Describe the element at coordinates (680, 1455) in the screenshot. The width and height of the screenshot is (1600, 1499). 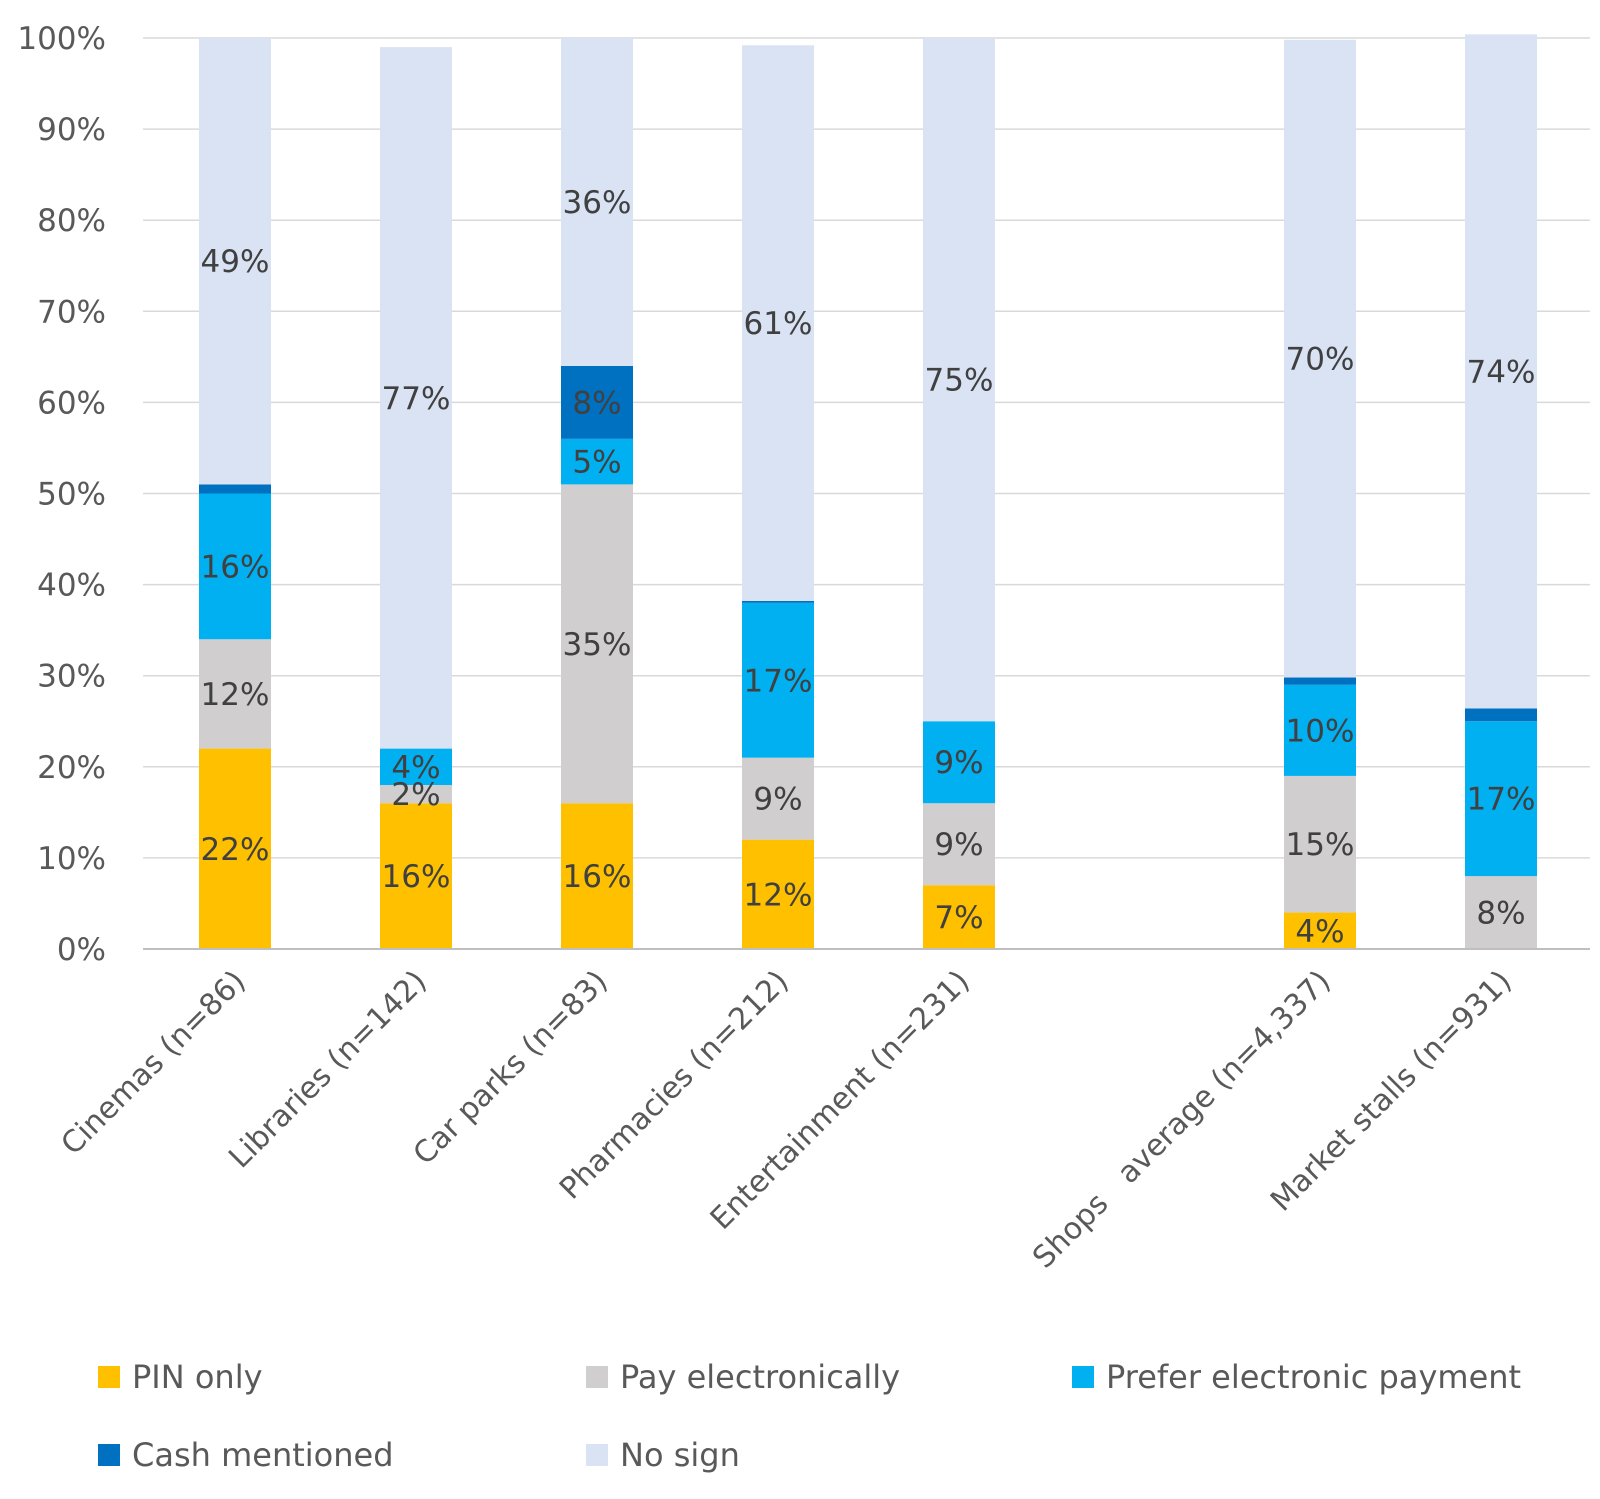
I see `legend-label: No sign` at that location.